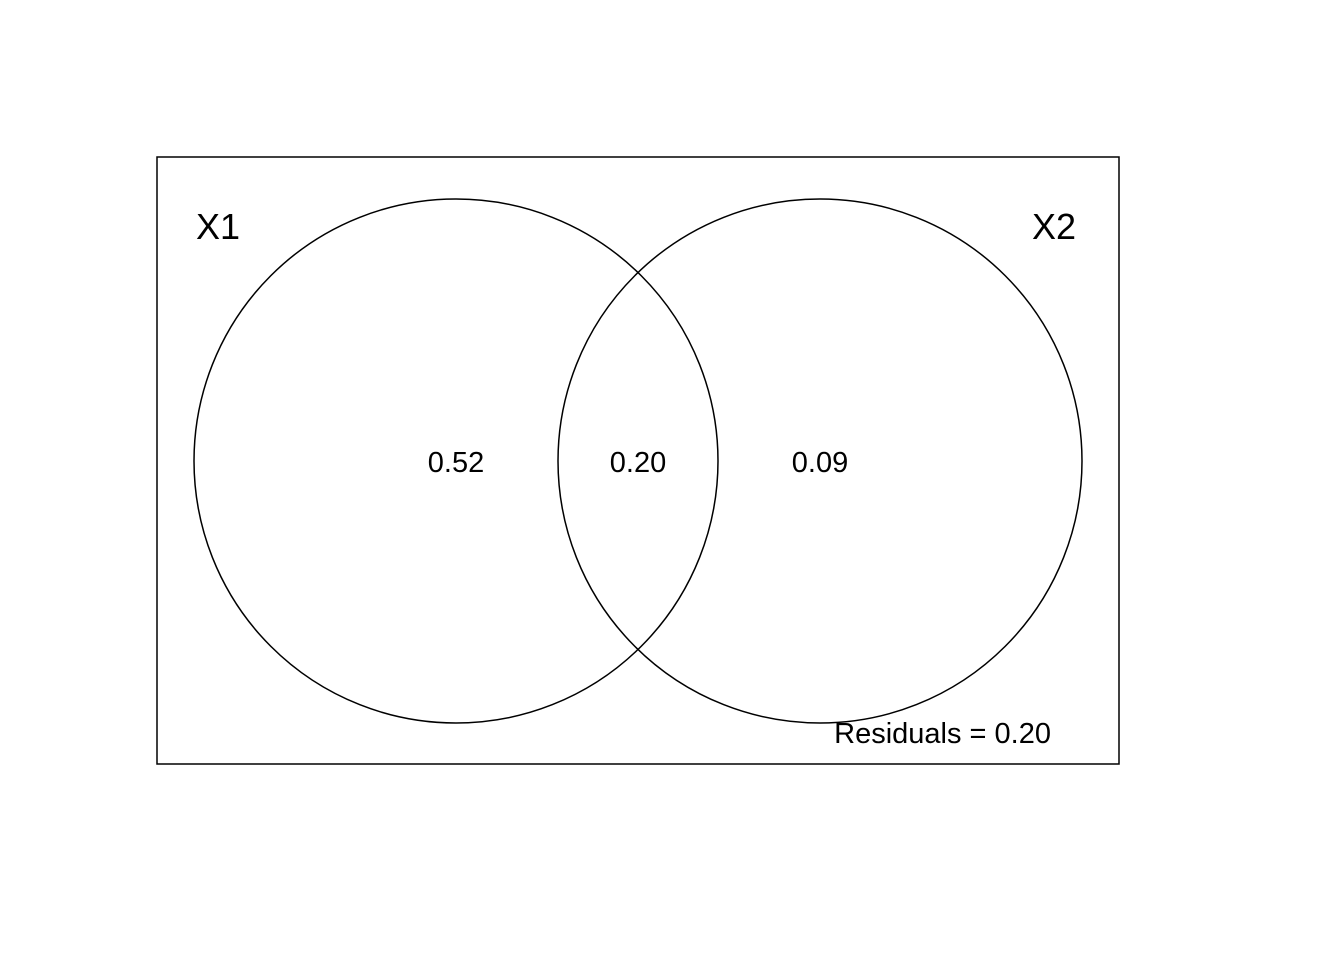 Image resolution: width=1344 pixels, height=960 pixels. I want to click on residuals-label: Residuals = 0.20, so click(942, 734).